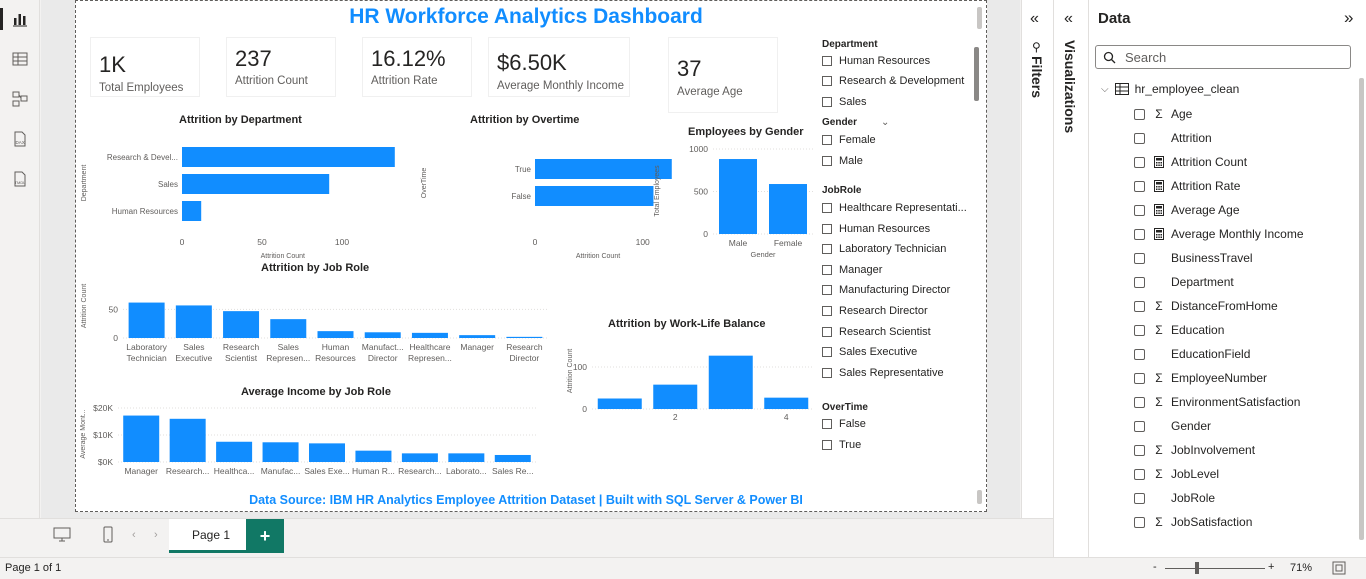 This screenshot has height=579, width=1366. What do you see at coordinates (1105, 89) in the screenshot?
I see `chevron-down-icon: ⌵` at bounding box center [1105, 89].